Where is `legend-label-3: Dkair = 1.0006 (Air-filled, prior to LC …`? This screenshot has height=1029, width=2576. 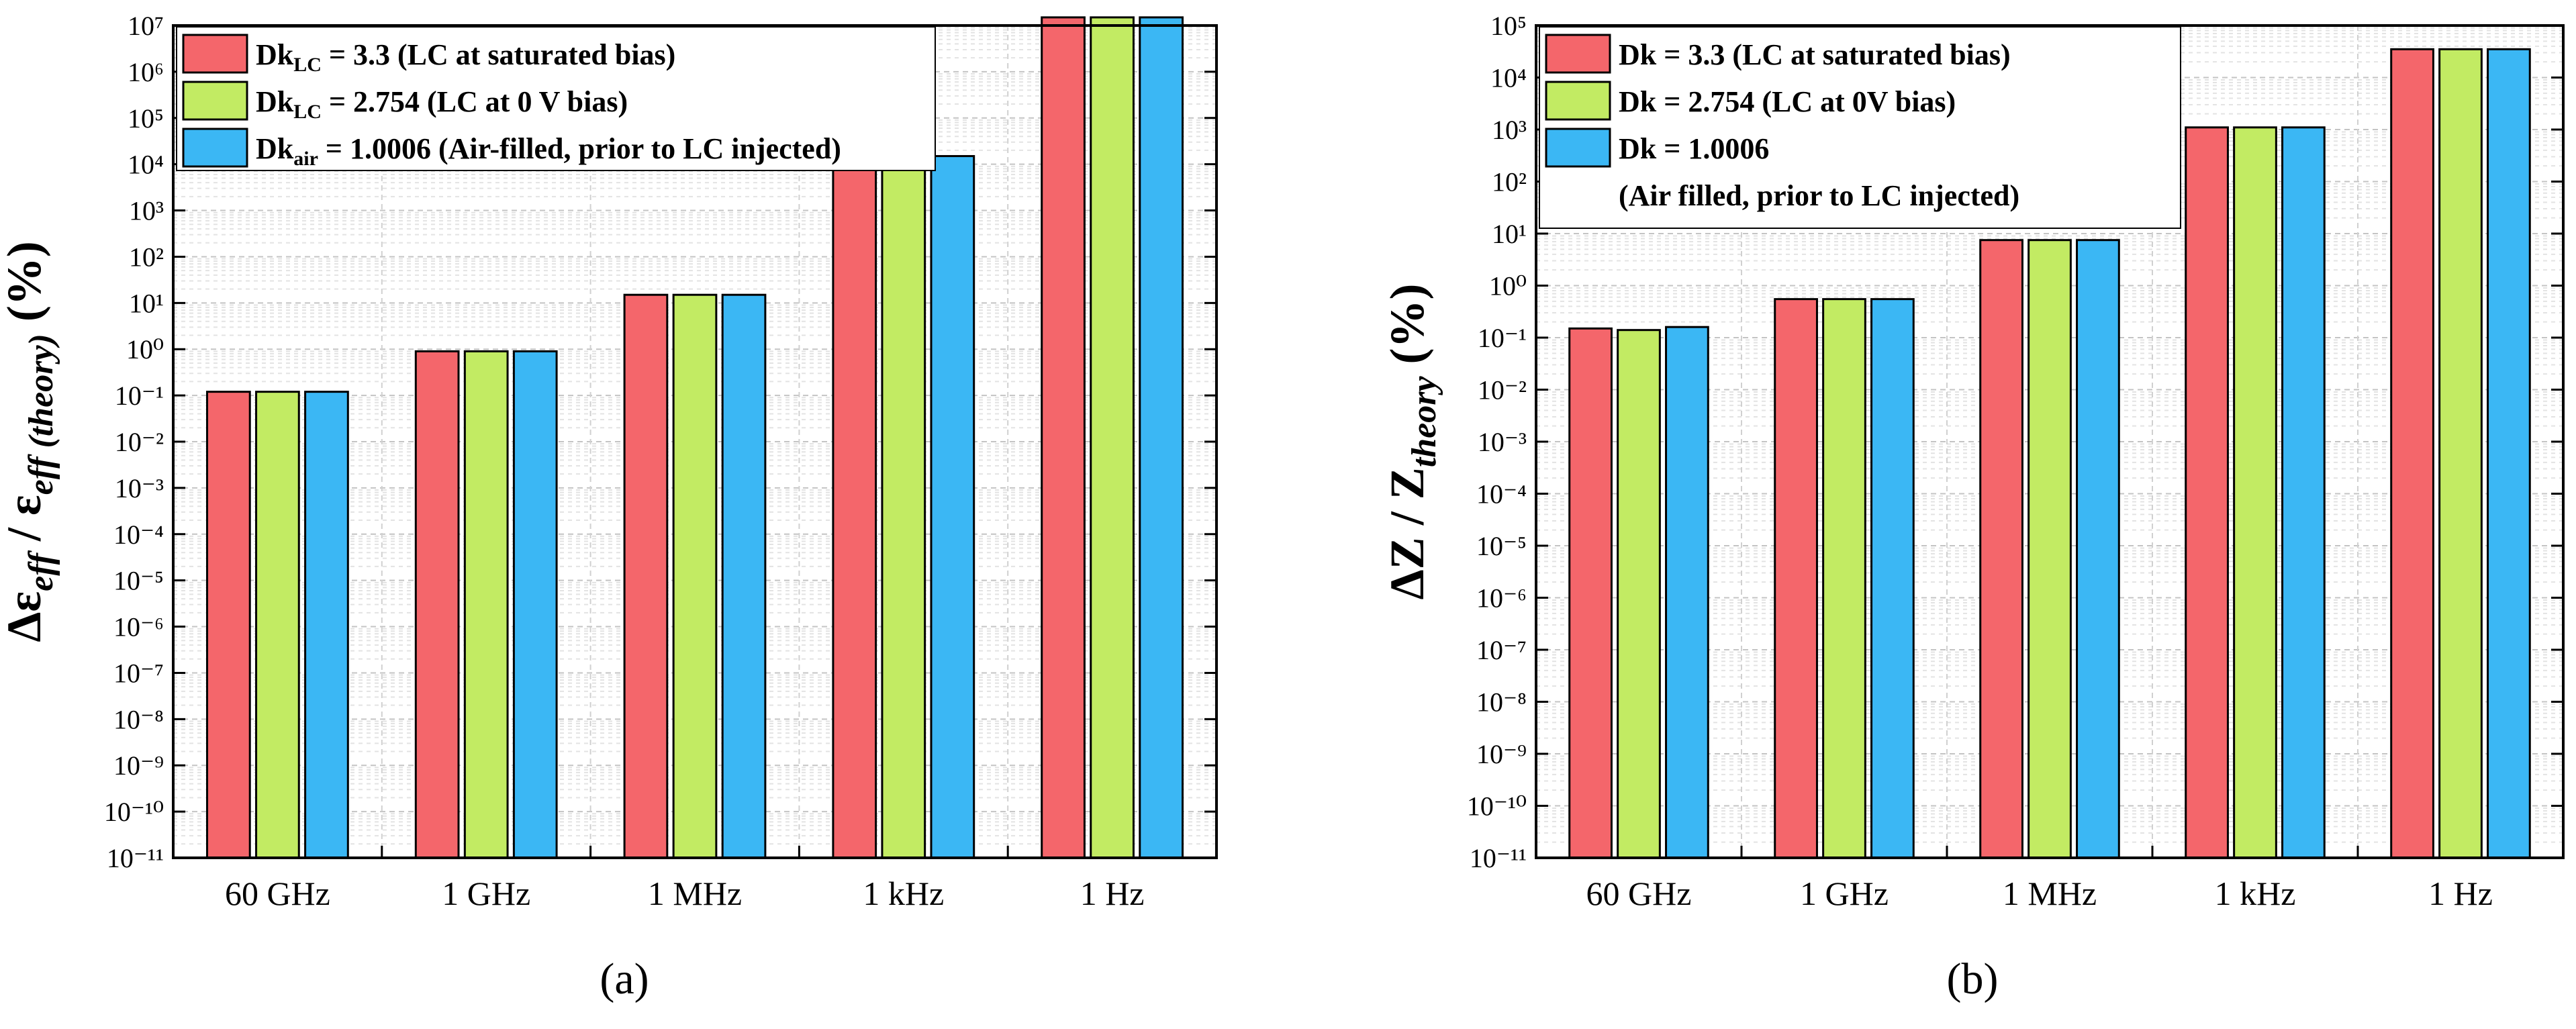
legend-label-3: Dkair = 1.0006 (Air-filled, prior to LC … is located at coordinates (548, 151).